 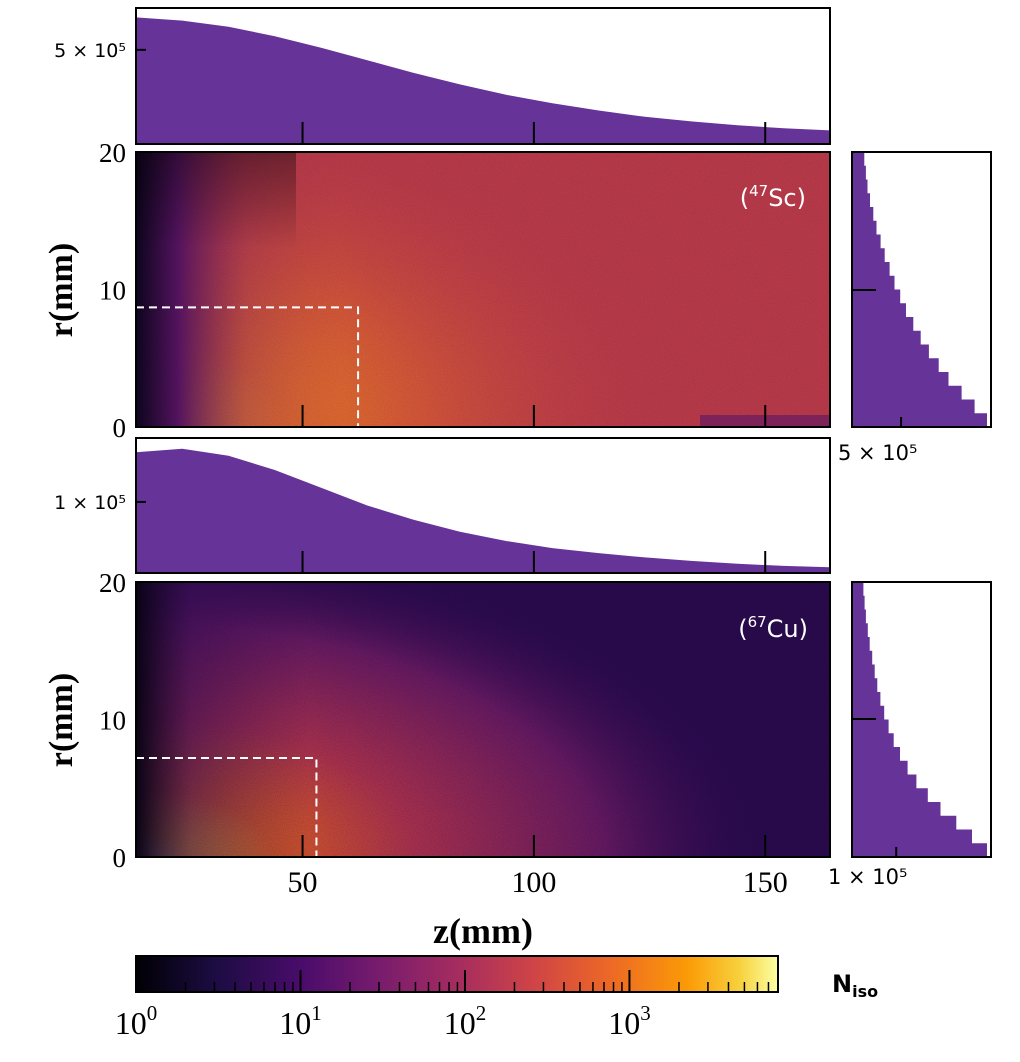 What do you see at coordinates (457, 981) in the screenshot?
I see `colorbar-ticks` at bounding box center [457, 981].